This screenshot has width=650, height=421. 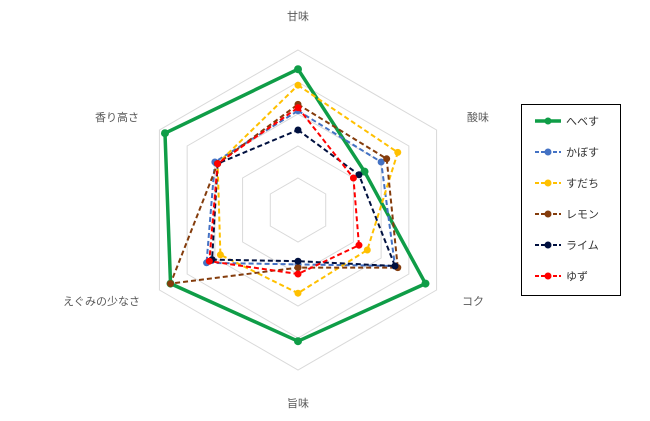 I want to click on axis-label-0: 甘味, so click(x=298, y=16).